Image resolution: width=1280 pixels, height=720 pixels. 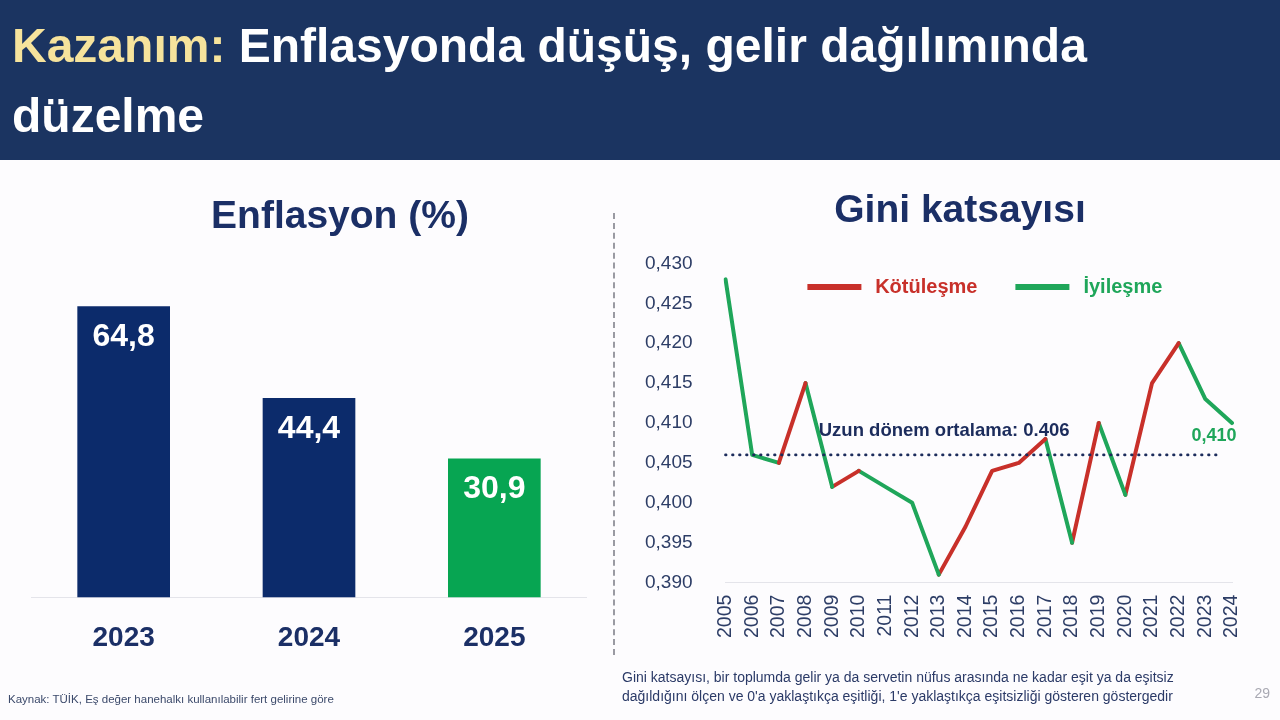 What do you see at coordinates (1123, 616) in the screenshot?
I see `x-tick-label: 2020` at bounding box center [1123, 616].